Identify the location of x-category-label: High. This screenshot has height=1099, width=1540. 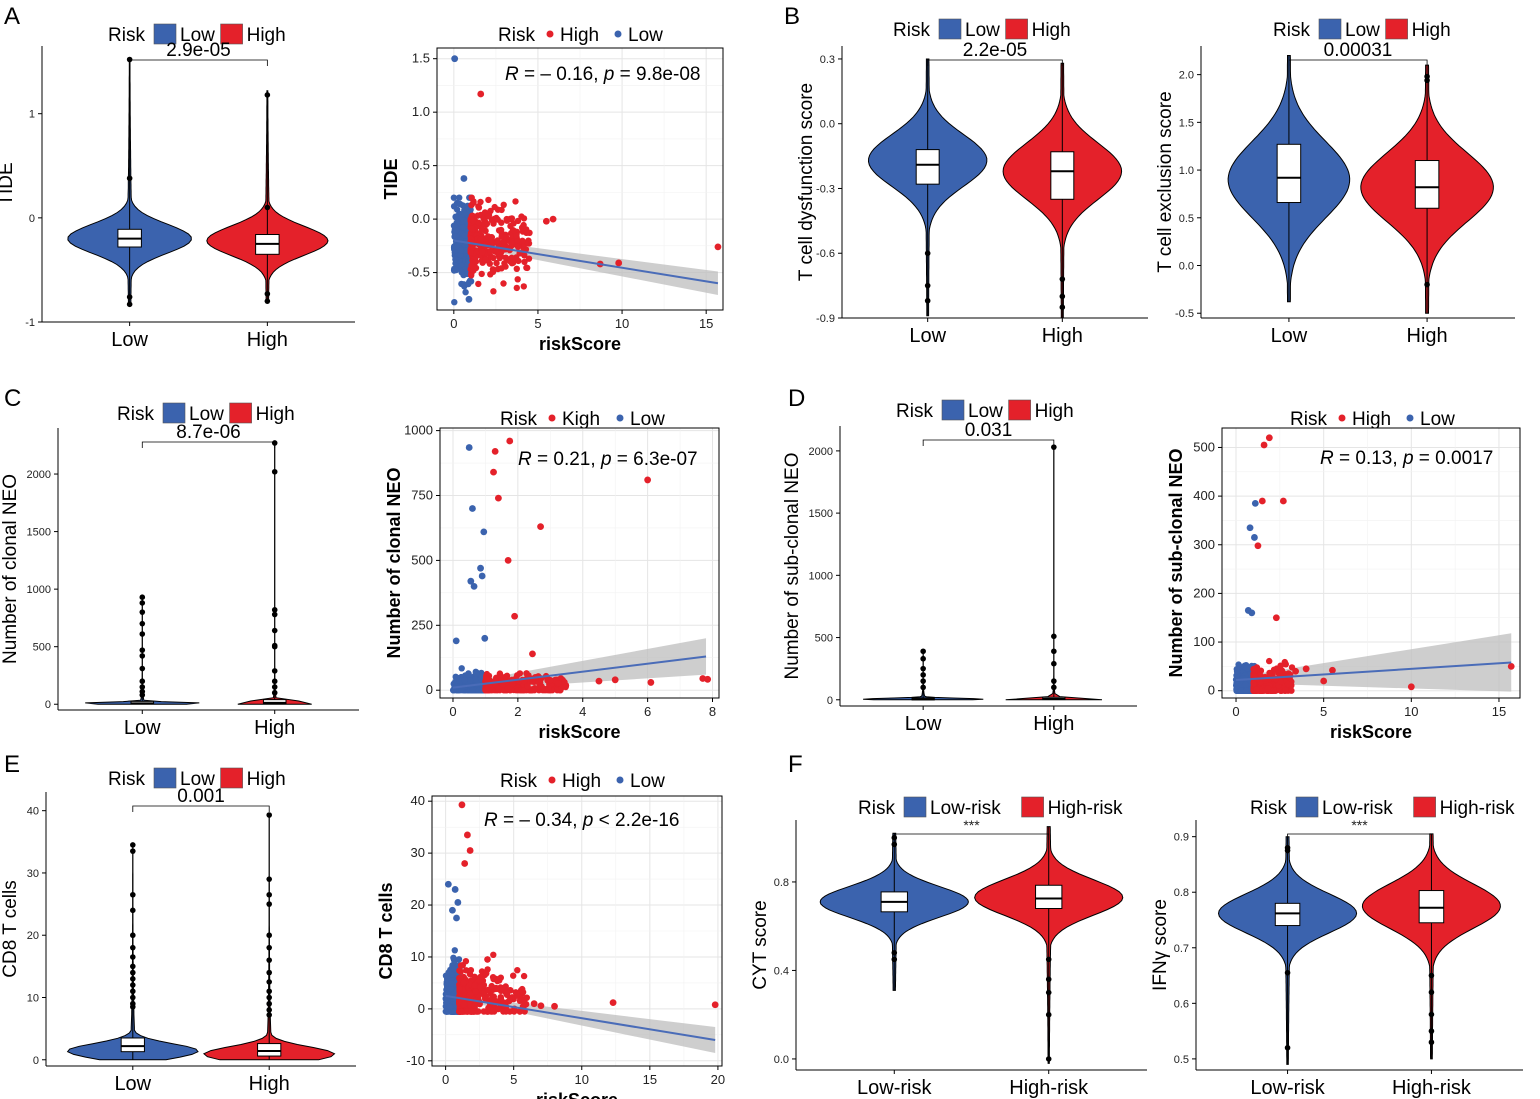
(267, 340).